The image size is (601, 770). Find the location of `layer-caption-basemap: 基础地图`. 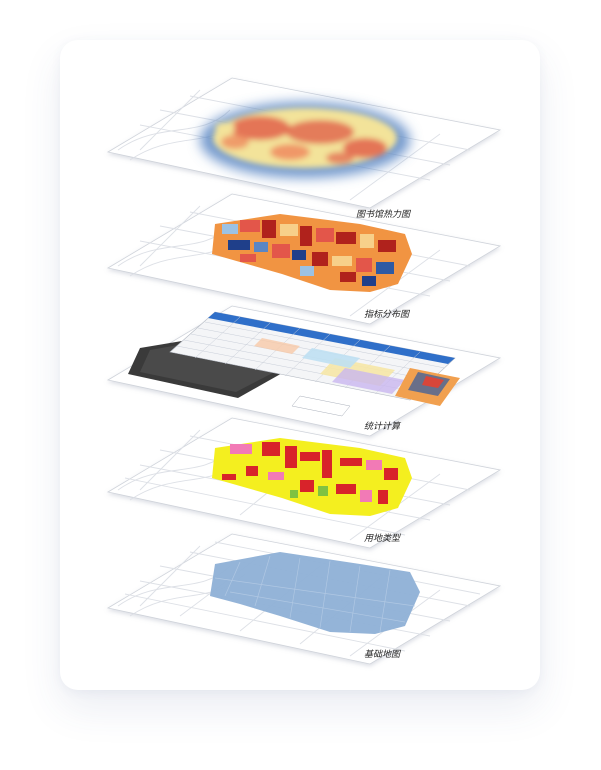

layer-caption-basemap: 基础地图 is located at coordinates (383, 654).